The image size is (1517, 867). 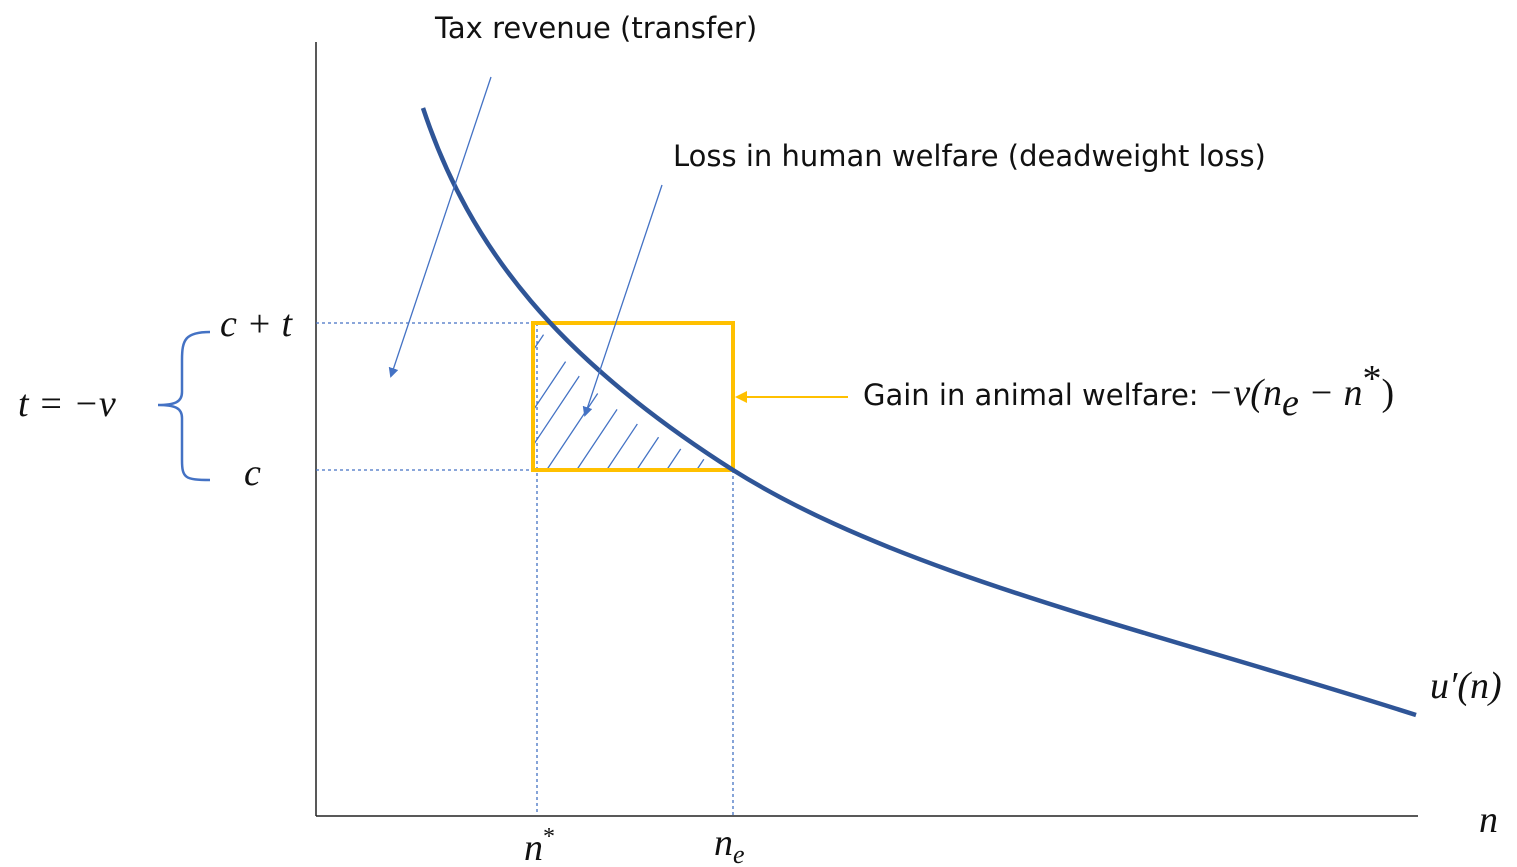 What do you see at coordinates (1035, 395) in the screenshot?
I see `label-text: Gain in animal welfare:` at bounding box center [1035, 395].